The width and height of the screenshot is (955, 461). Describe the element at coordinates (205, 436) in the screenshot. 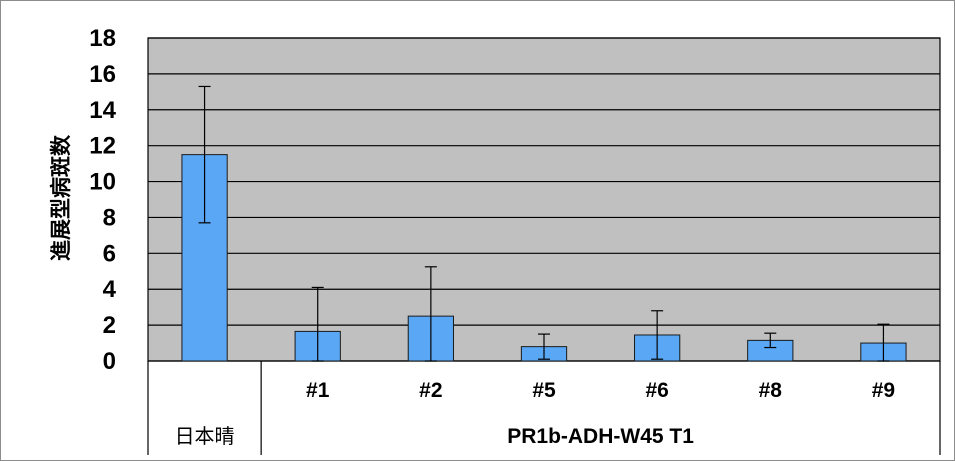

I see `group-label: 日本晴` at that location.